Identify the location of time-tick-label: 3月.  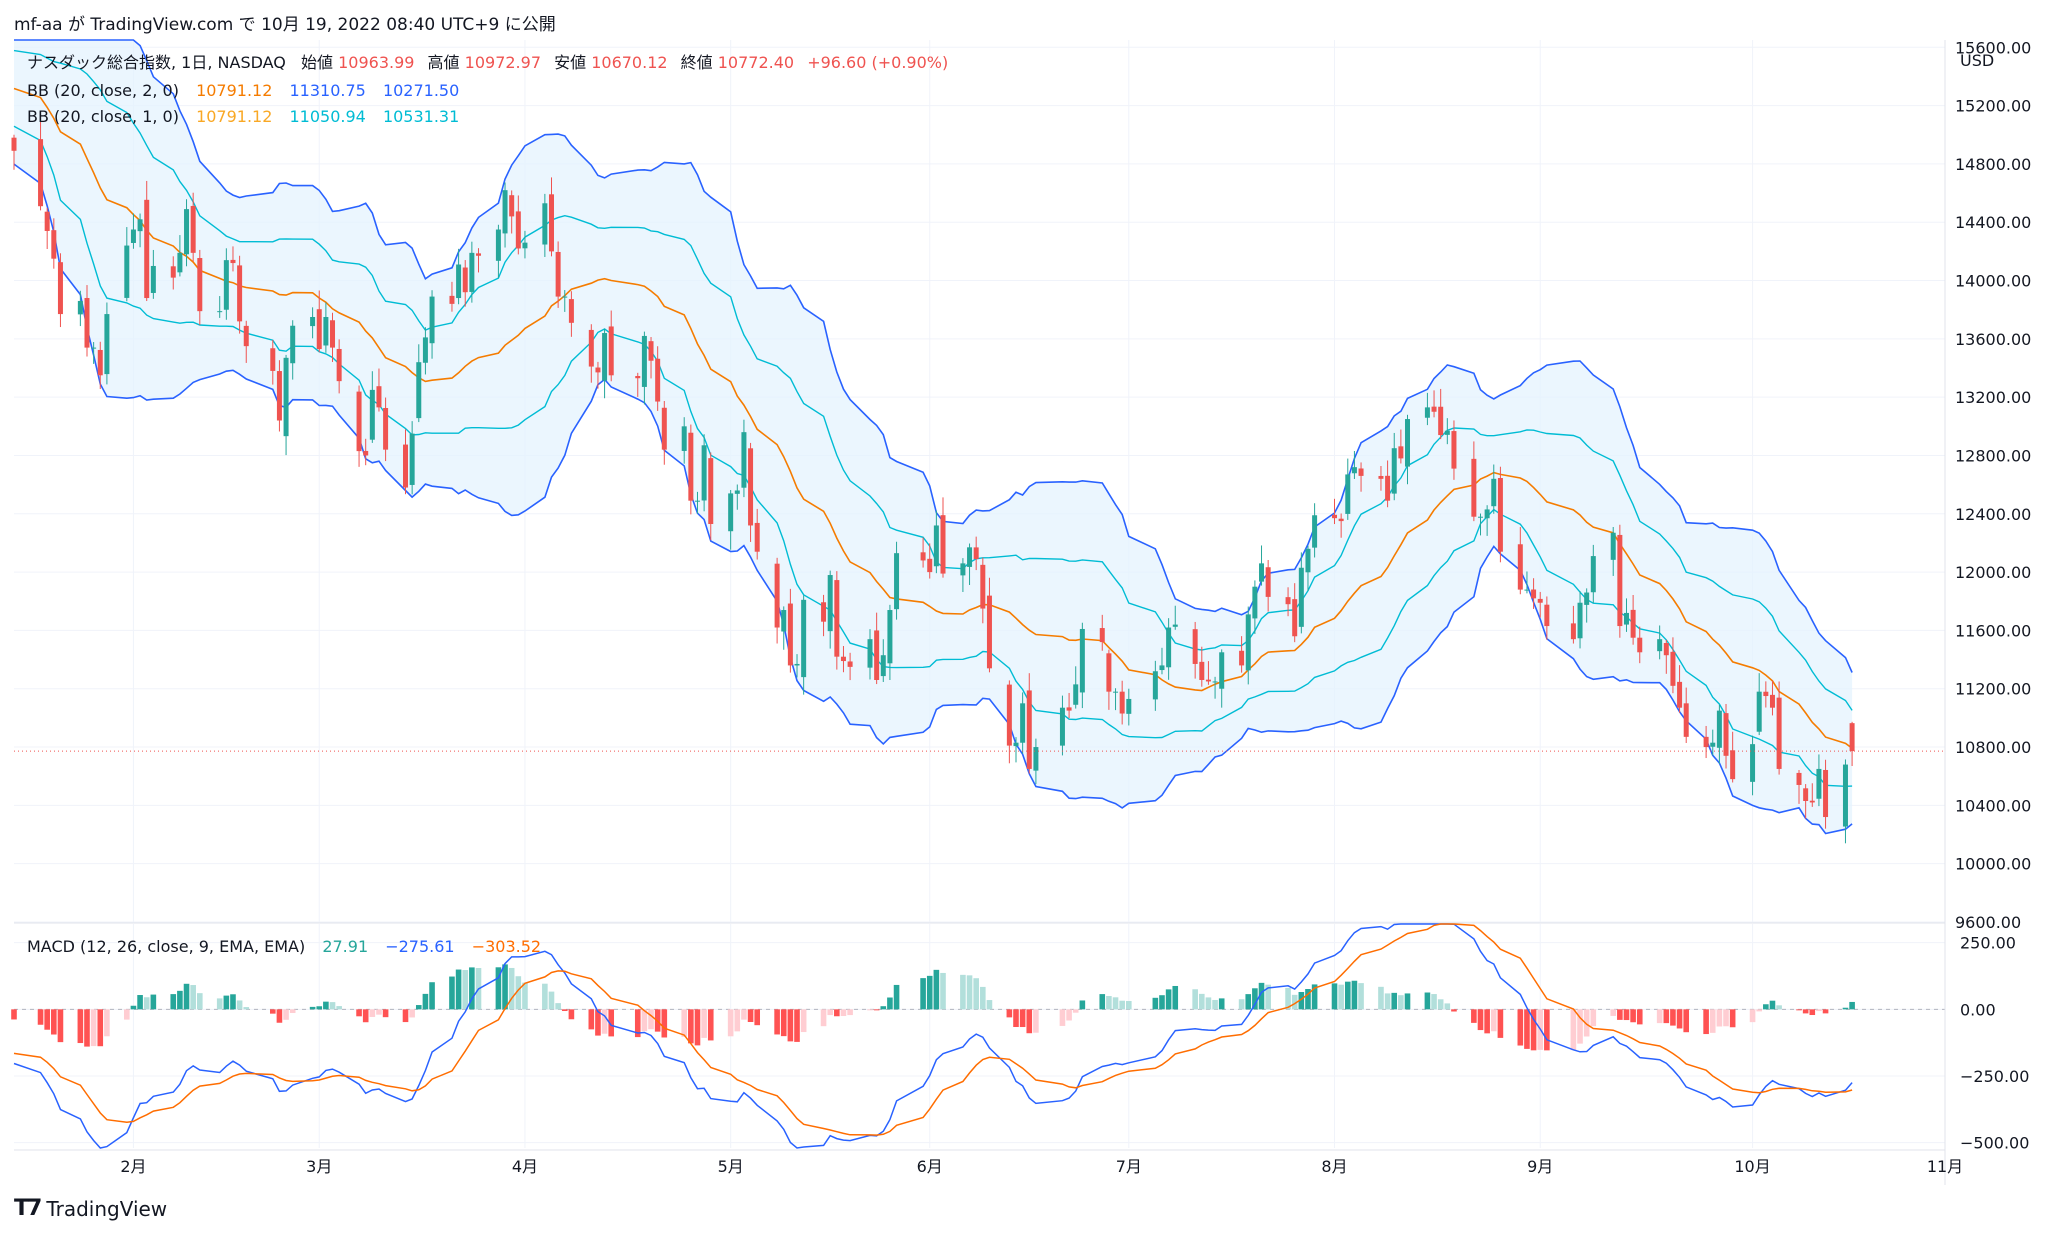
(319, 1166).